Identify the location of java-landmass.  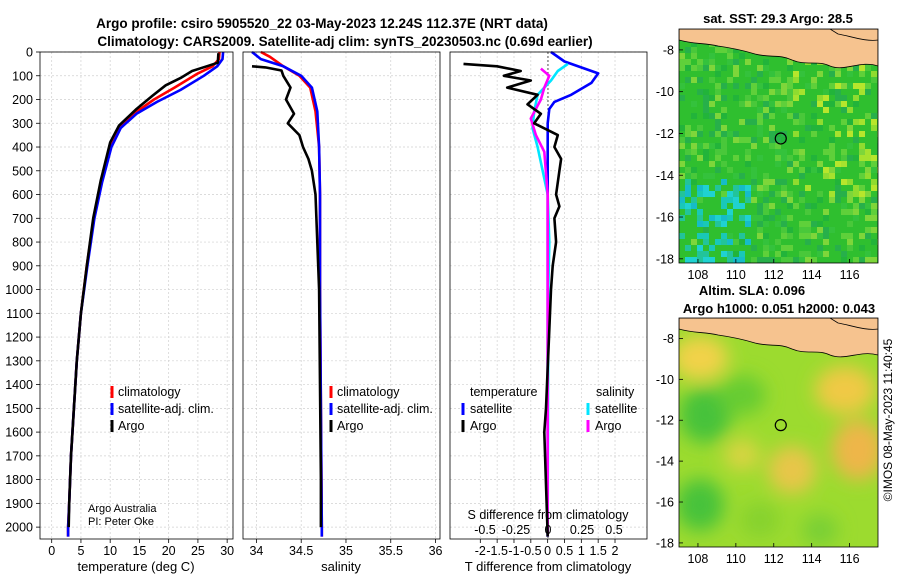
(778, 338).